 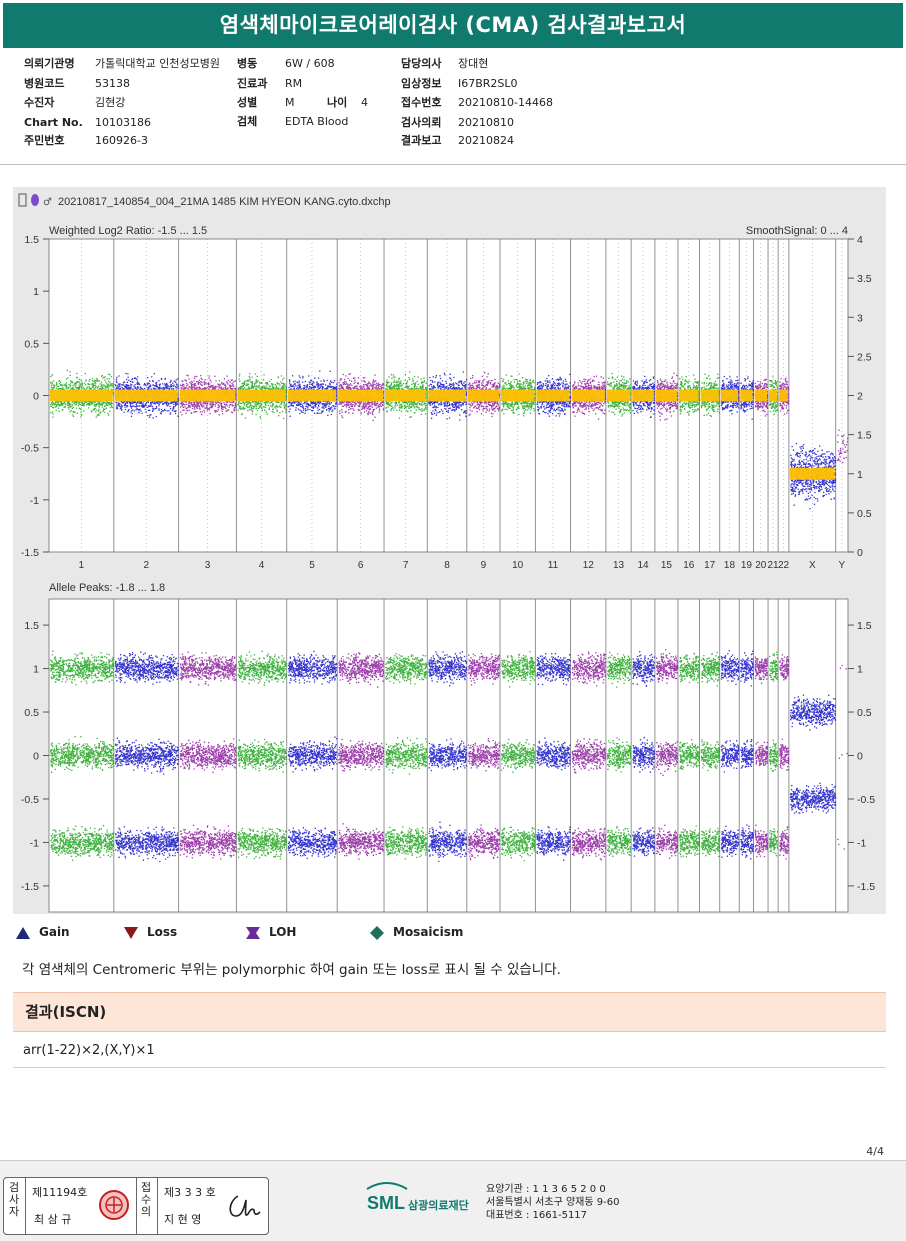 What do you see at coordinates (842, 446) in the screenshot?
I see `log2-points` at bounding box center [842, 446].